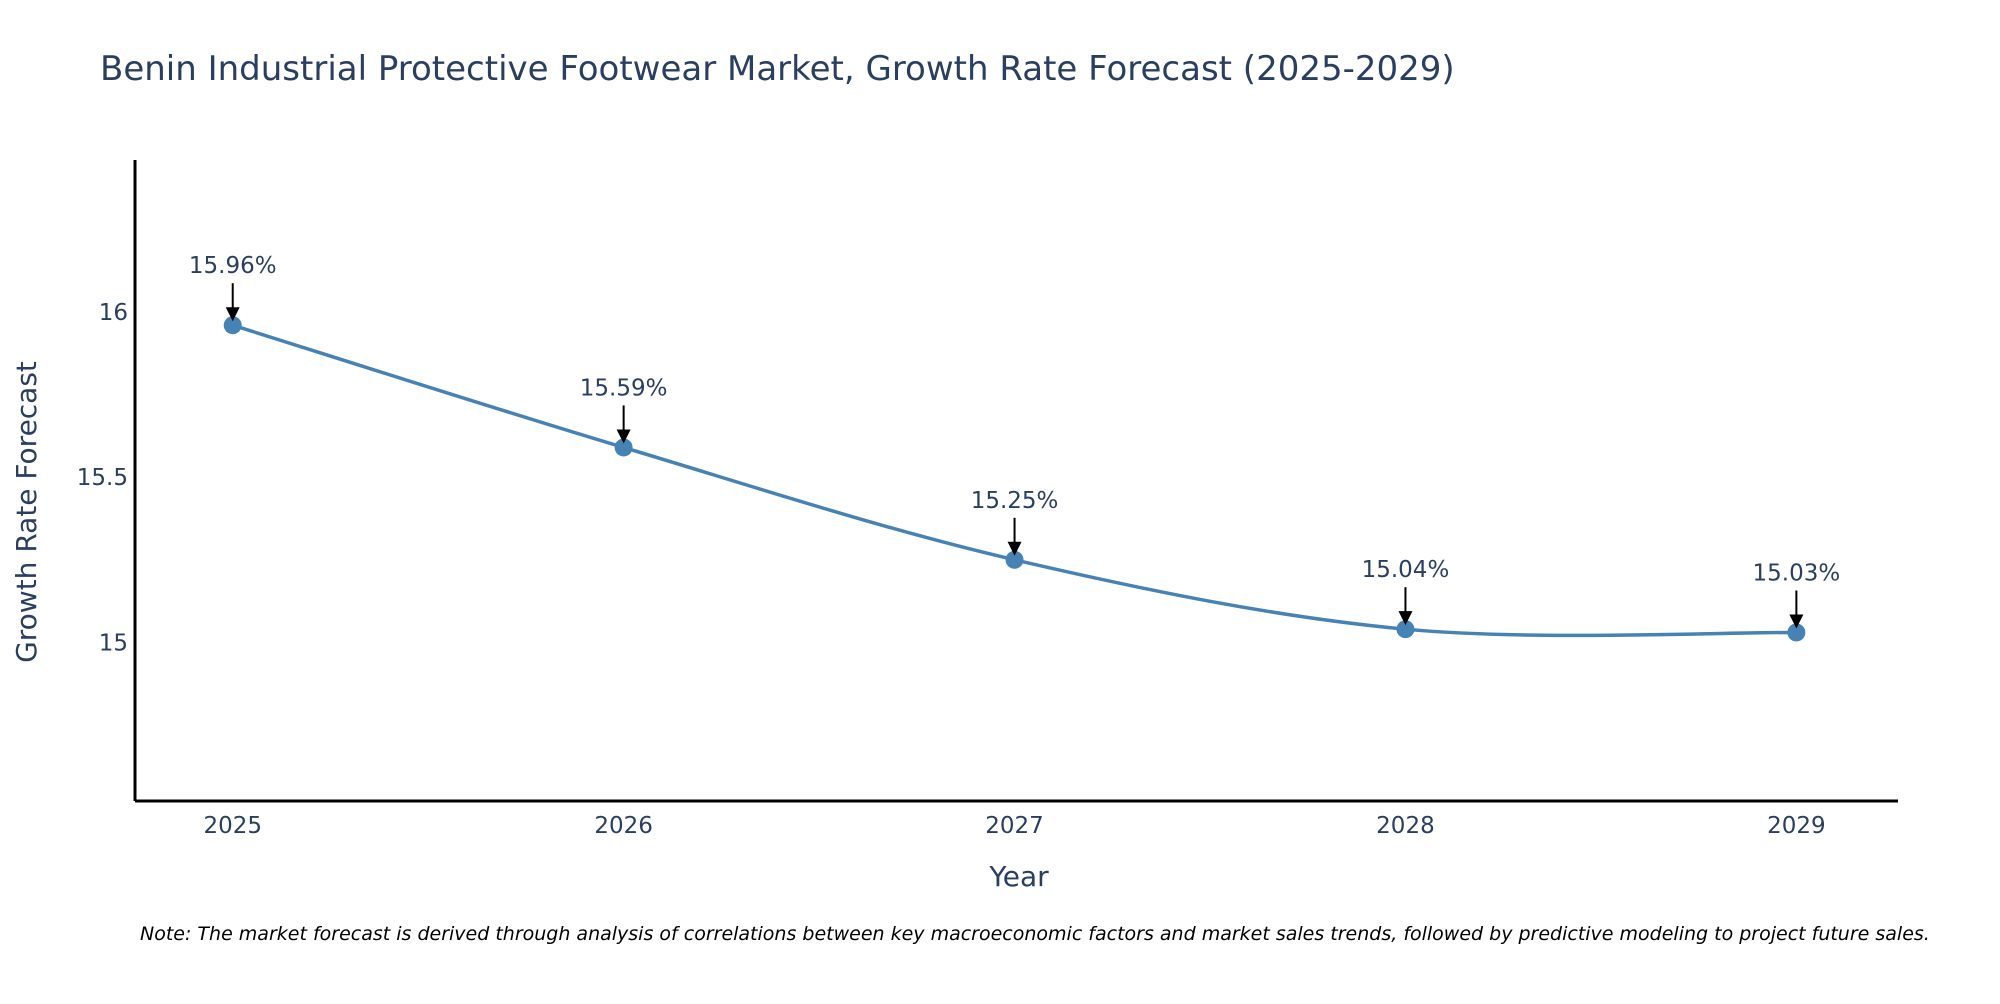 Image resolution: width=2000 pixels, height=1004 pixels. Describe the element at coordinates (232, 826) in the screenshot. I see `x-tick-label: 2025` at that location.